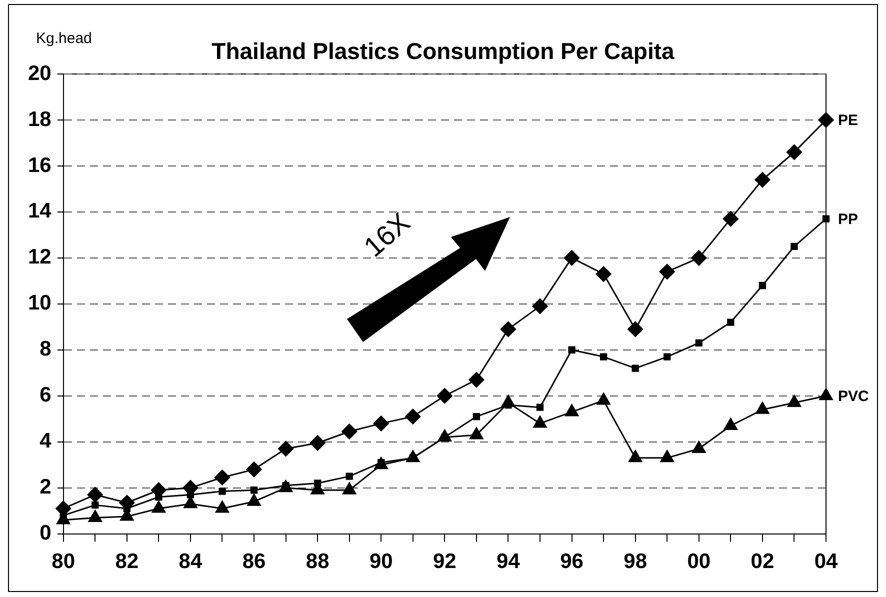 The image size is (886, 597). Describe the element at coordinates (40, 119) in the screenshot. I see `y-tick-label: 18` at that location.